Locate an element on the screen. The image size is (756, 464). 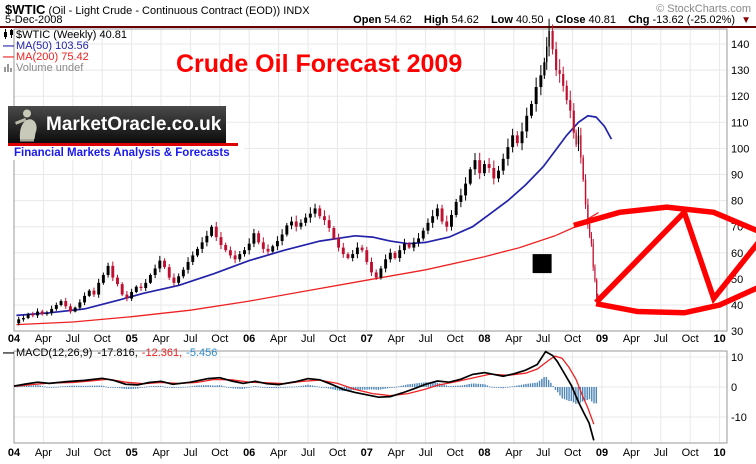
legend-ma50-label: MA(50) 103.56 is located at coordinates (52, 46).